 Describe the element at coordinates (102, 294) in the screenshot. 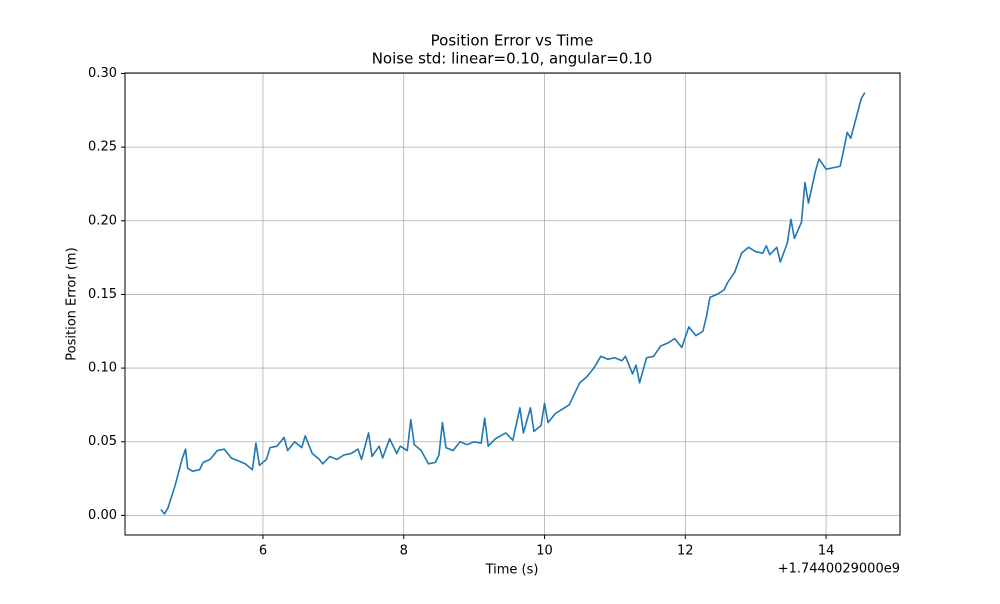

I see `y-tick-label: 0.15` at that location.